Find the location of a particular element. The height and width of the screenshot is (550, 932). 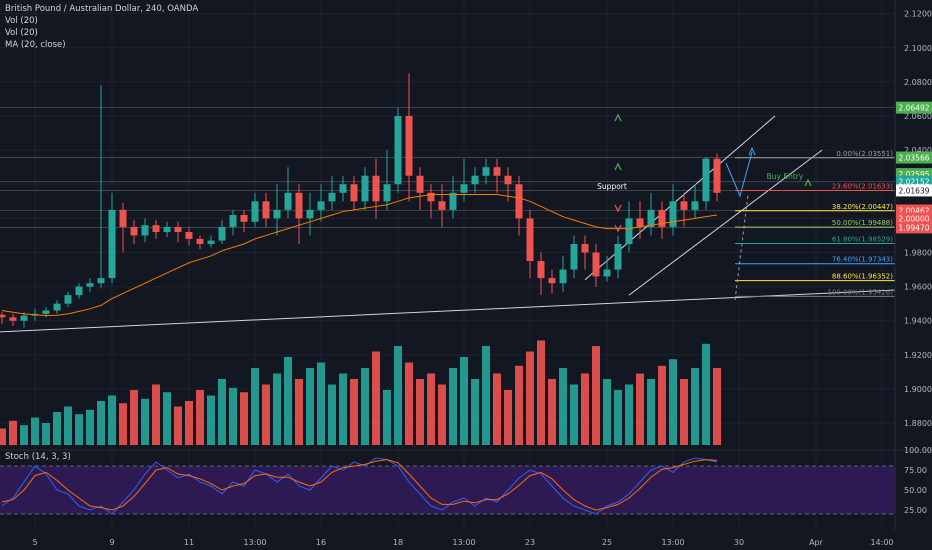

price-tag-label: 2.02595 is located at coordinates (913, 174).